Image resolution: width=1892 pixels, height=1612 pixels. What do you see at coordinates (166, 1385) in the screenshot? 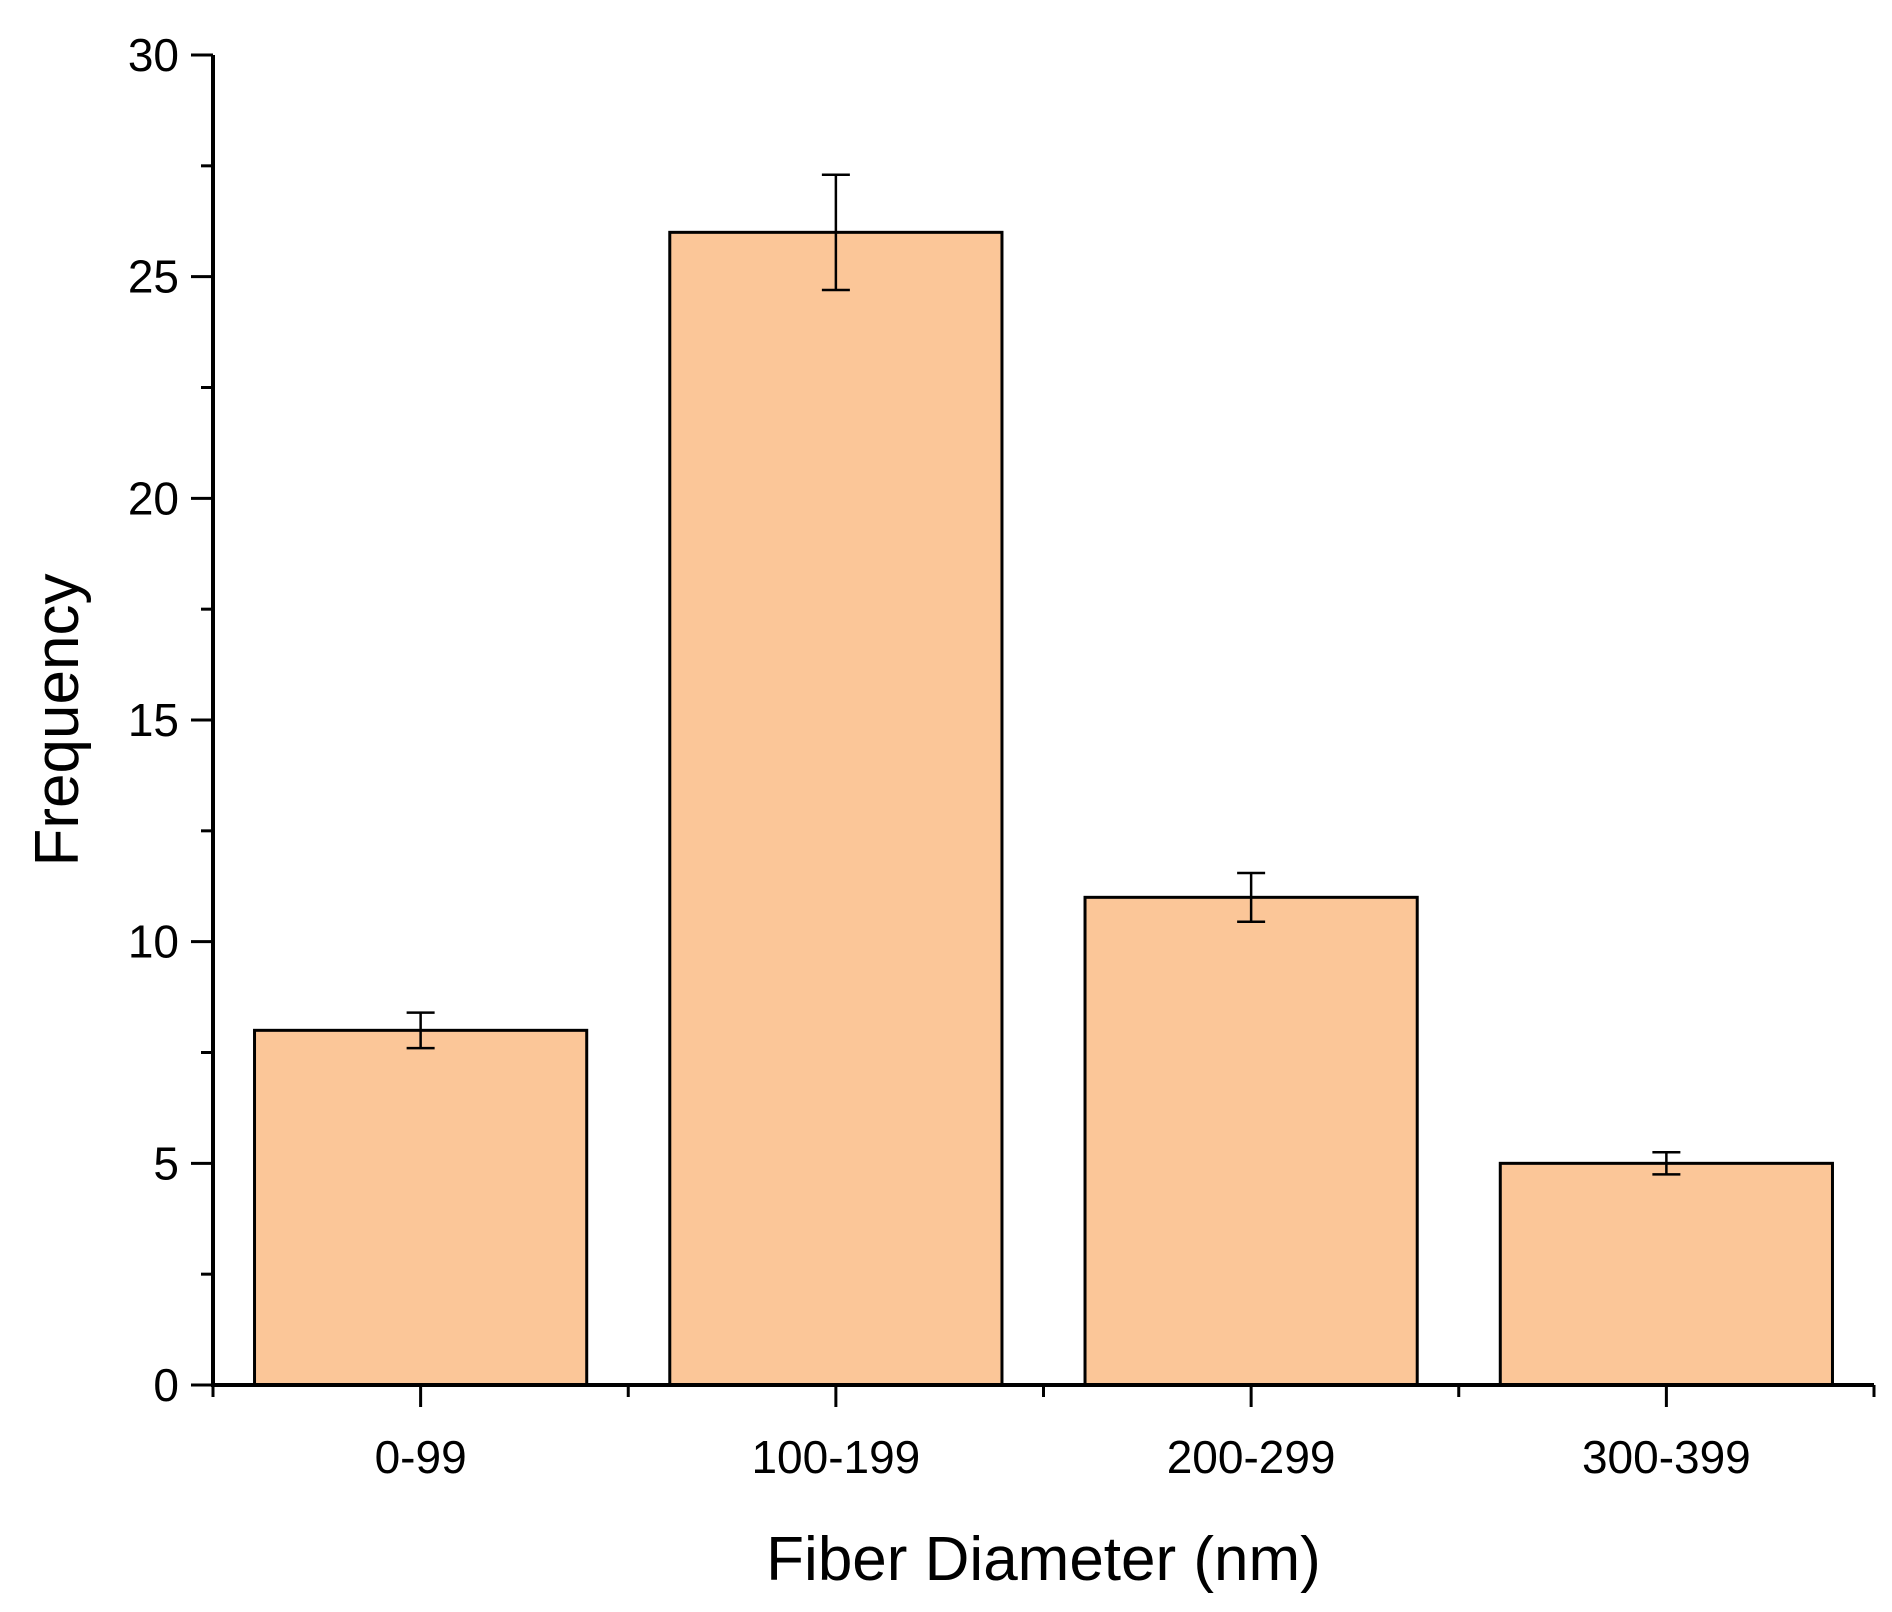
I see `y-tick-label: 0` at bounding box center [166, 1385].